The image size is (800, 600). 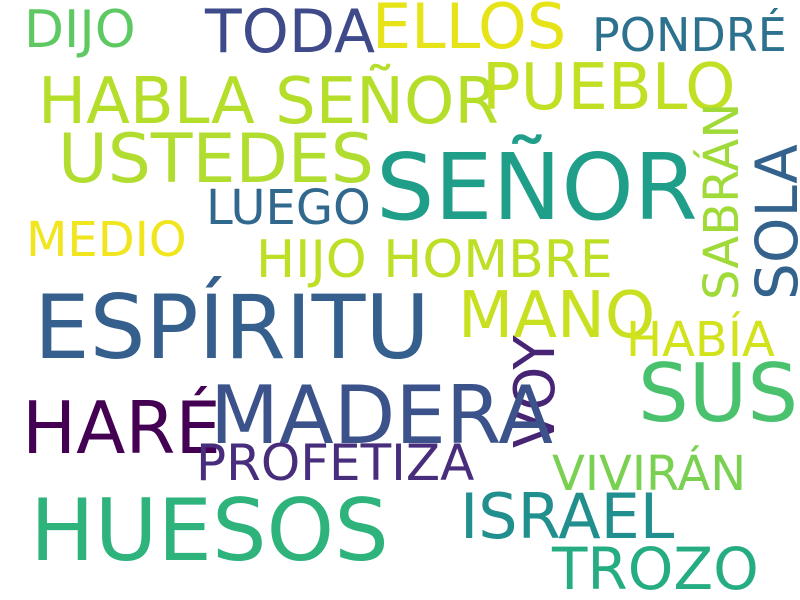 I want to click on word-habia: HABÍA, so click(x=700, y=340).